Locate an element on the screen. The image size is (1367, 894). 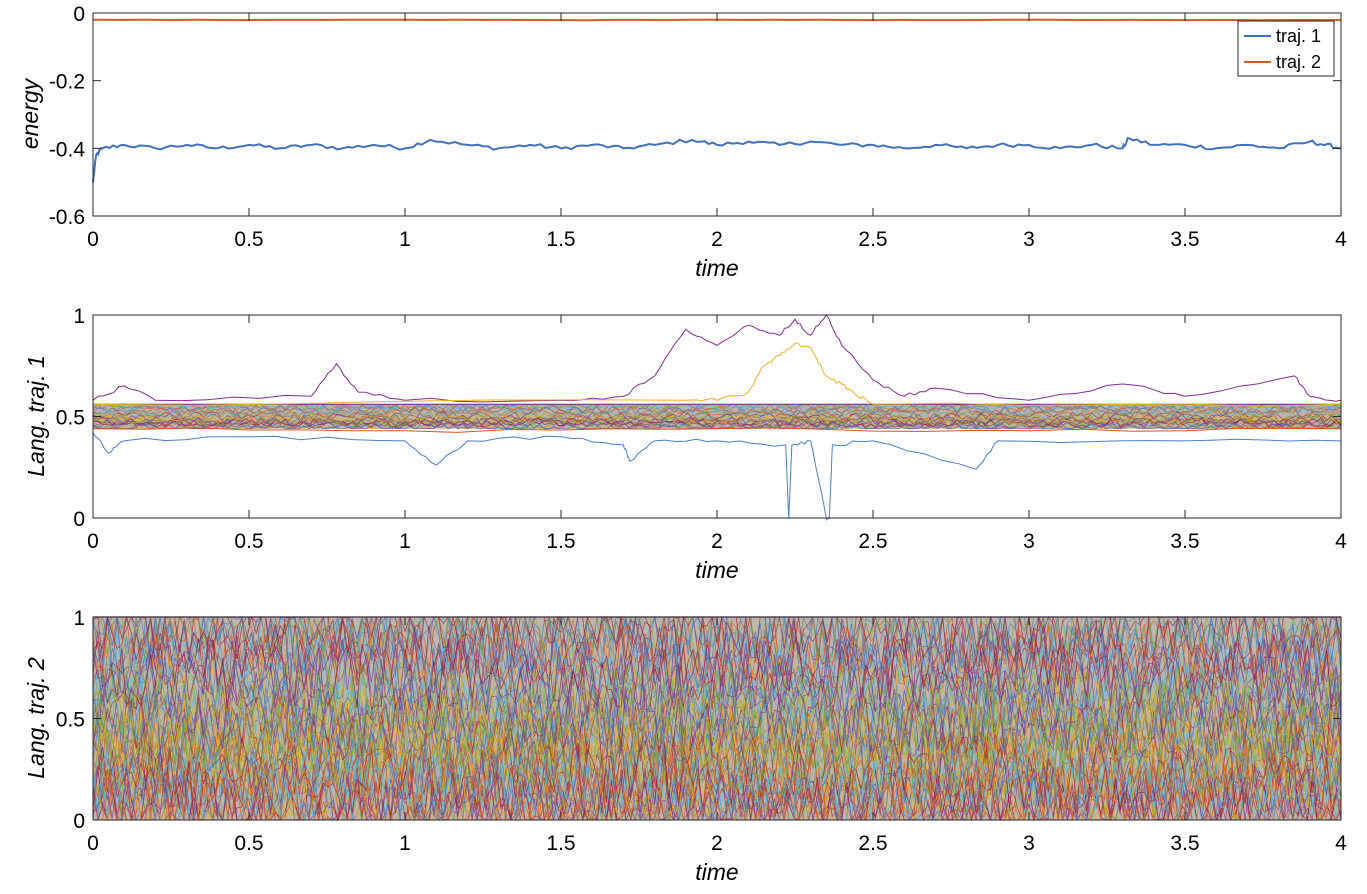
lang-traj-2-y-label: Lang. traj. 2 is located at coordinates (36, 718).